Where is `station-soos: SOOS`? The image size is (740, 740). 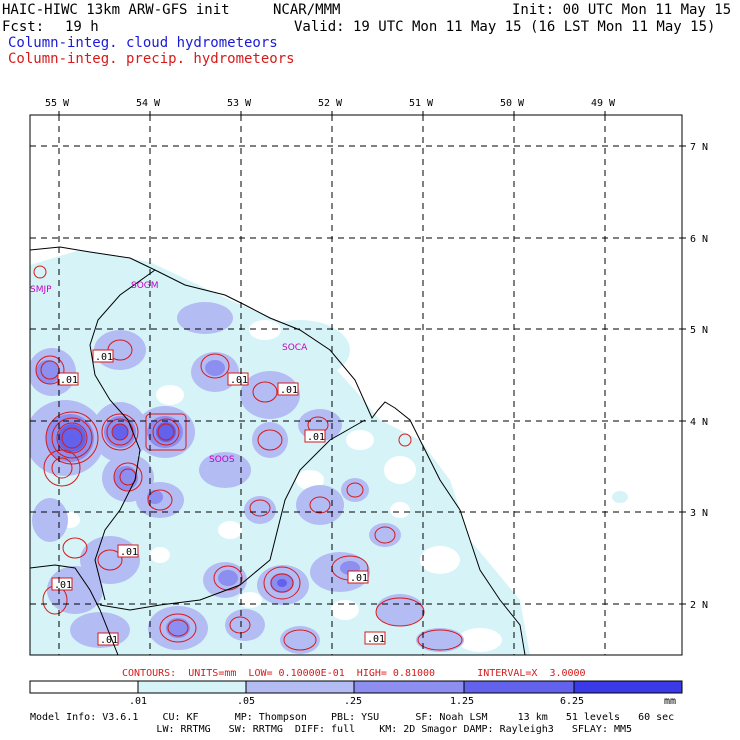
station-soos: SOOS is located at coordinates (222, 460).